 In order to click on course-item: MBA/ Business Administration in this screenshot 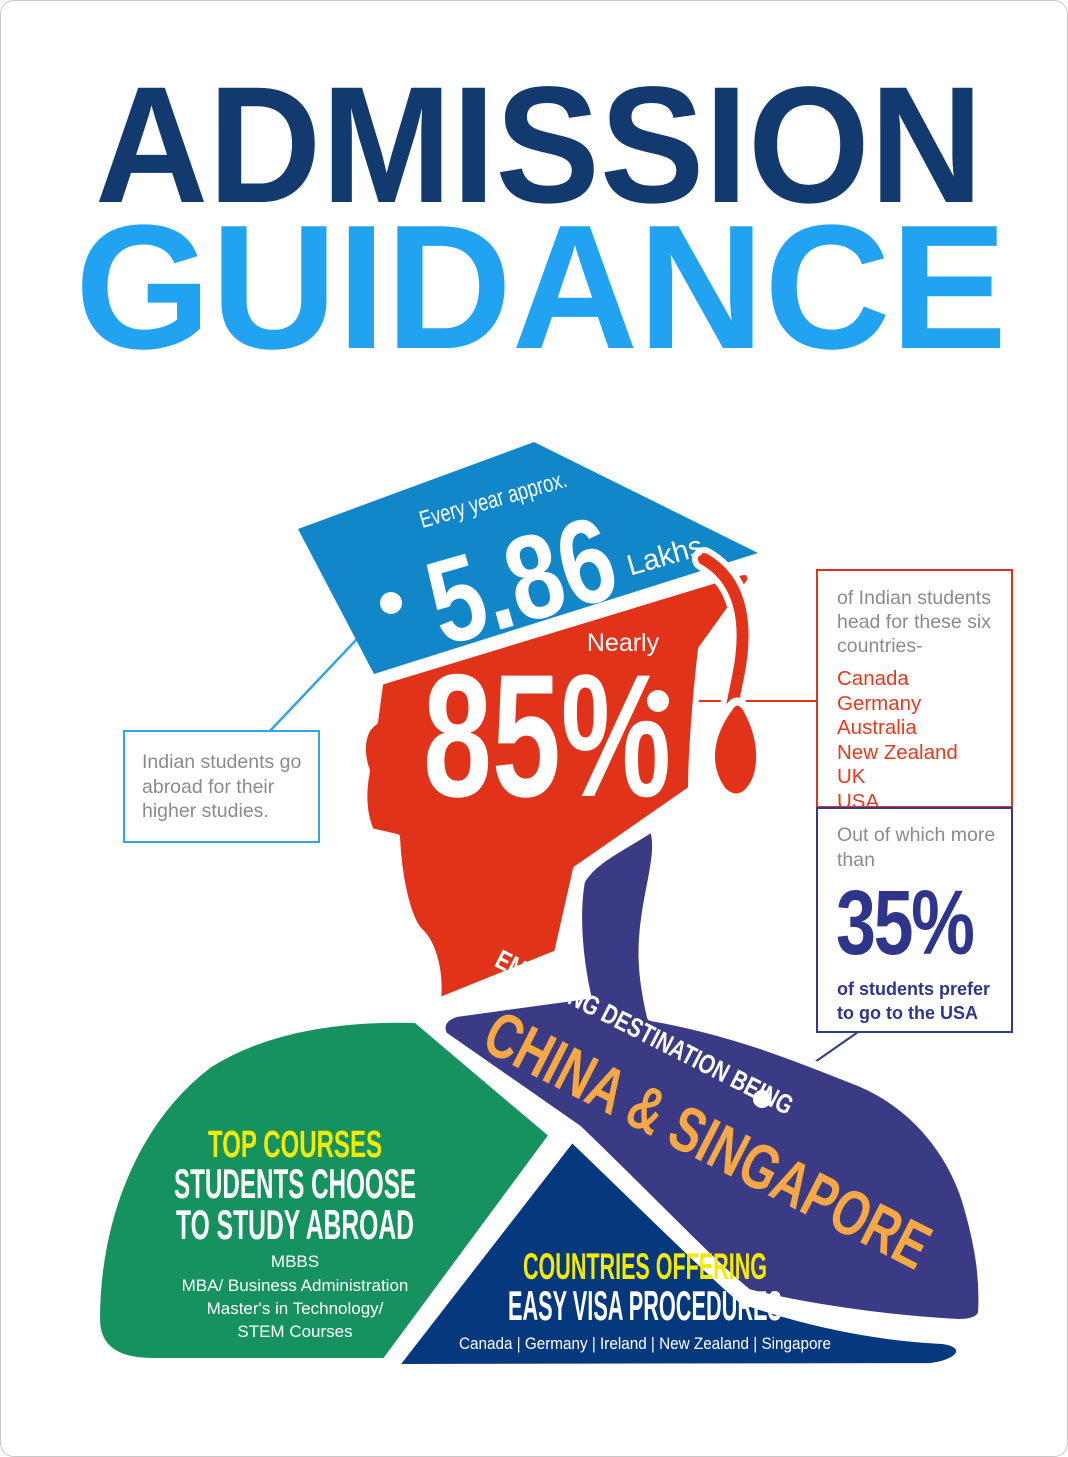, I will do `click(295, 1285)`.